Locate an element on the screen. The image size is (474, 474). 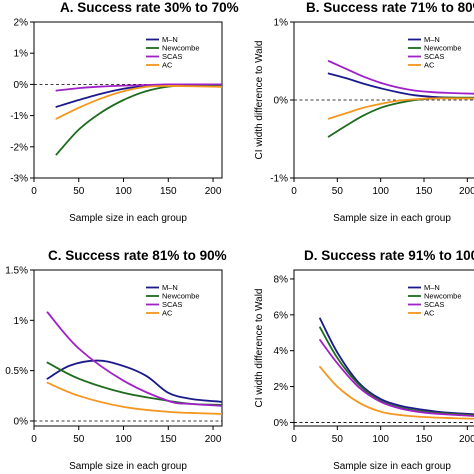
y-tick-label: 4% is located at coordinates (281, 351).